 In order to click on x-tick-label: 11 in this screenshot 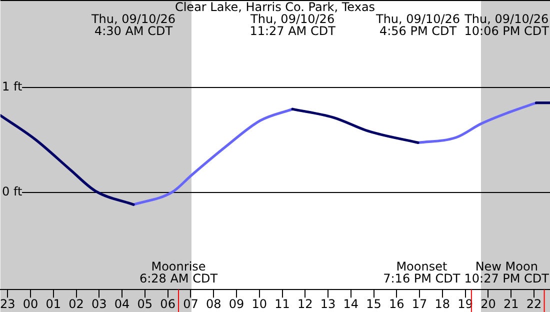, I will do `click(282, 303)`.